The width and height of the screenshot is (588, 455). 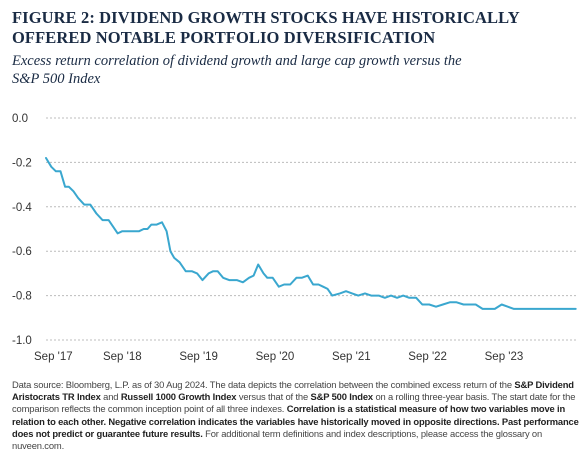 What do you see at coordinates (20, 119) in the screenshot?
I see `y-tick-label: 0.0` at bounding box center [20, 119].